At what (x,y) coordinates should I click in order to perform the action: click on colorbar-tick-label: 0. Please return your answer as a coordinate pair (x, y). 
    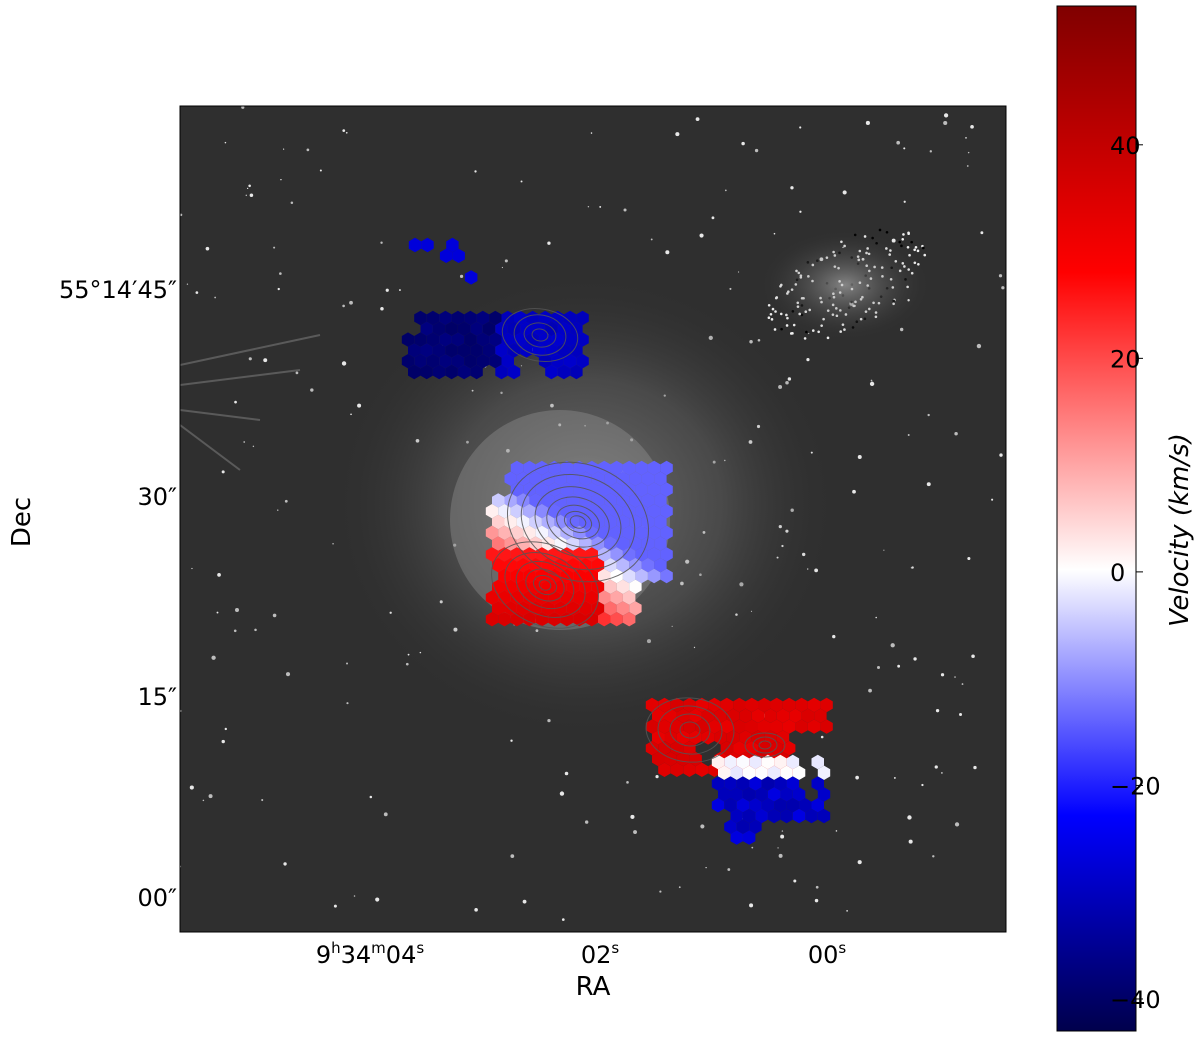
    Looking at the image, I should click on (1117, 573).